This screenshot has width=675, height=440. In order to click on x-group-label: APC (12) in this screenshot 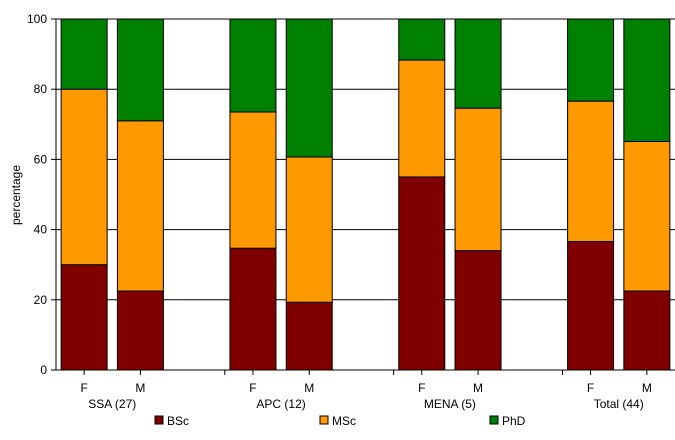, I will do `click(280, 404)`.